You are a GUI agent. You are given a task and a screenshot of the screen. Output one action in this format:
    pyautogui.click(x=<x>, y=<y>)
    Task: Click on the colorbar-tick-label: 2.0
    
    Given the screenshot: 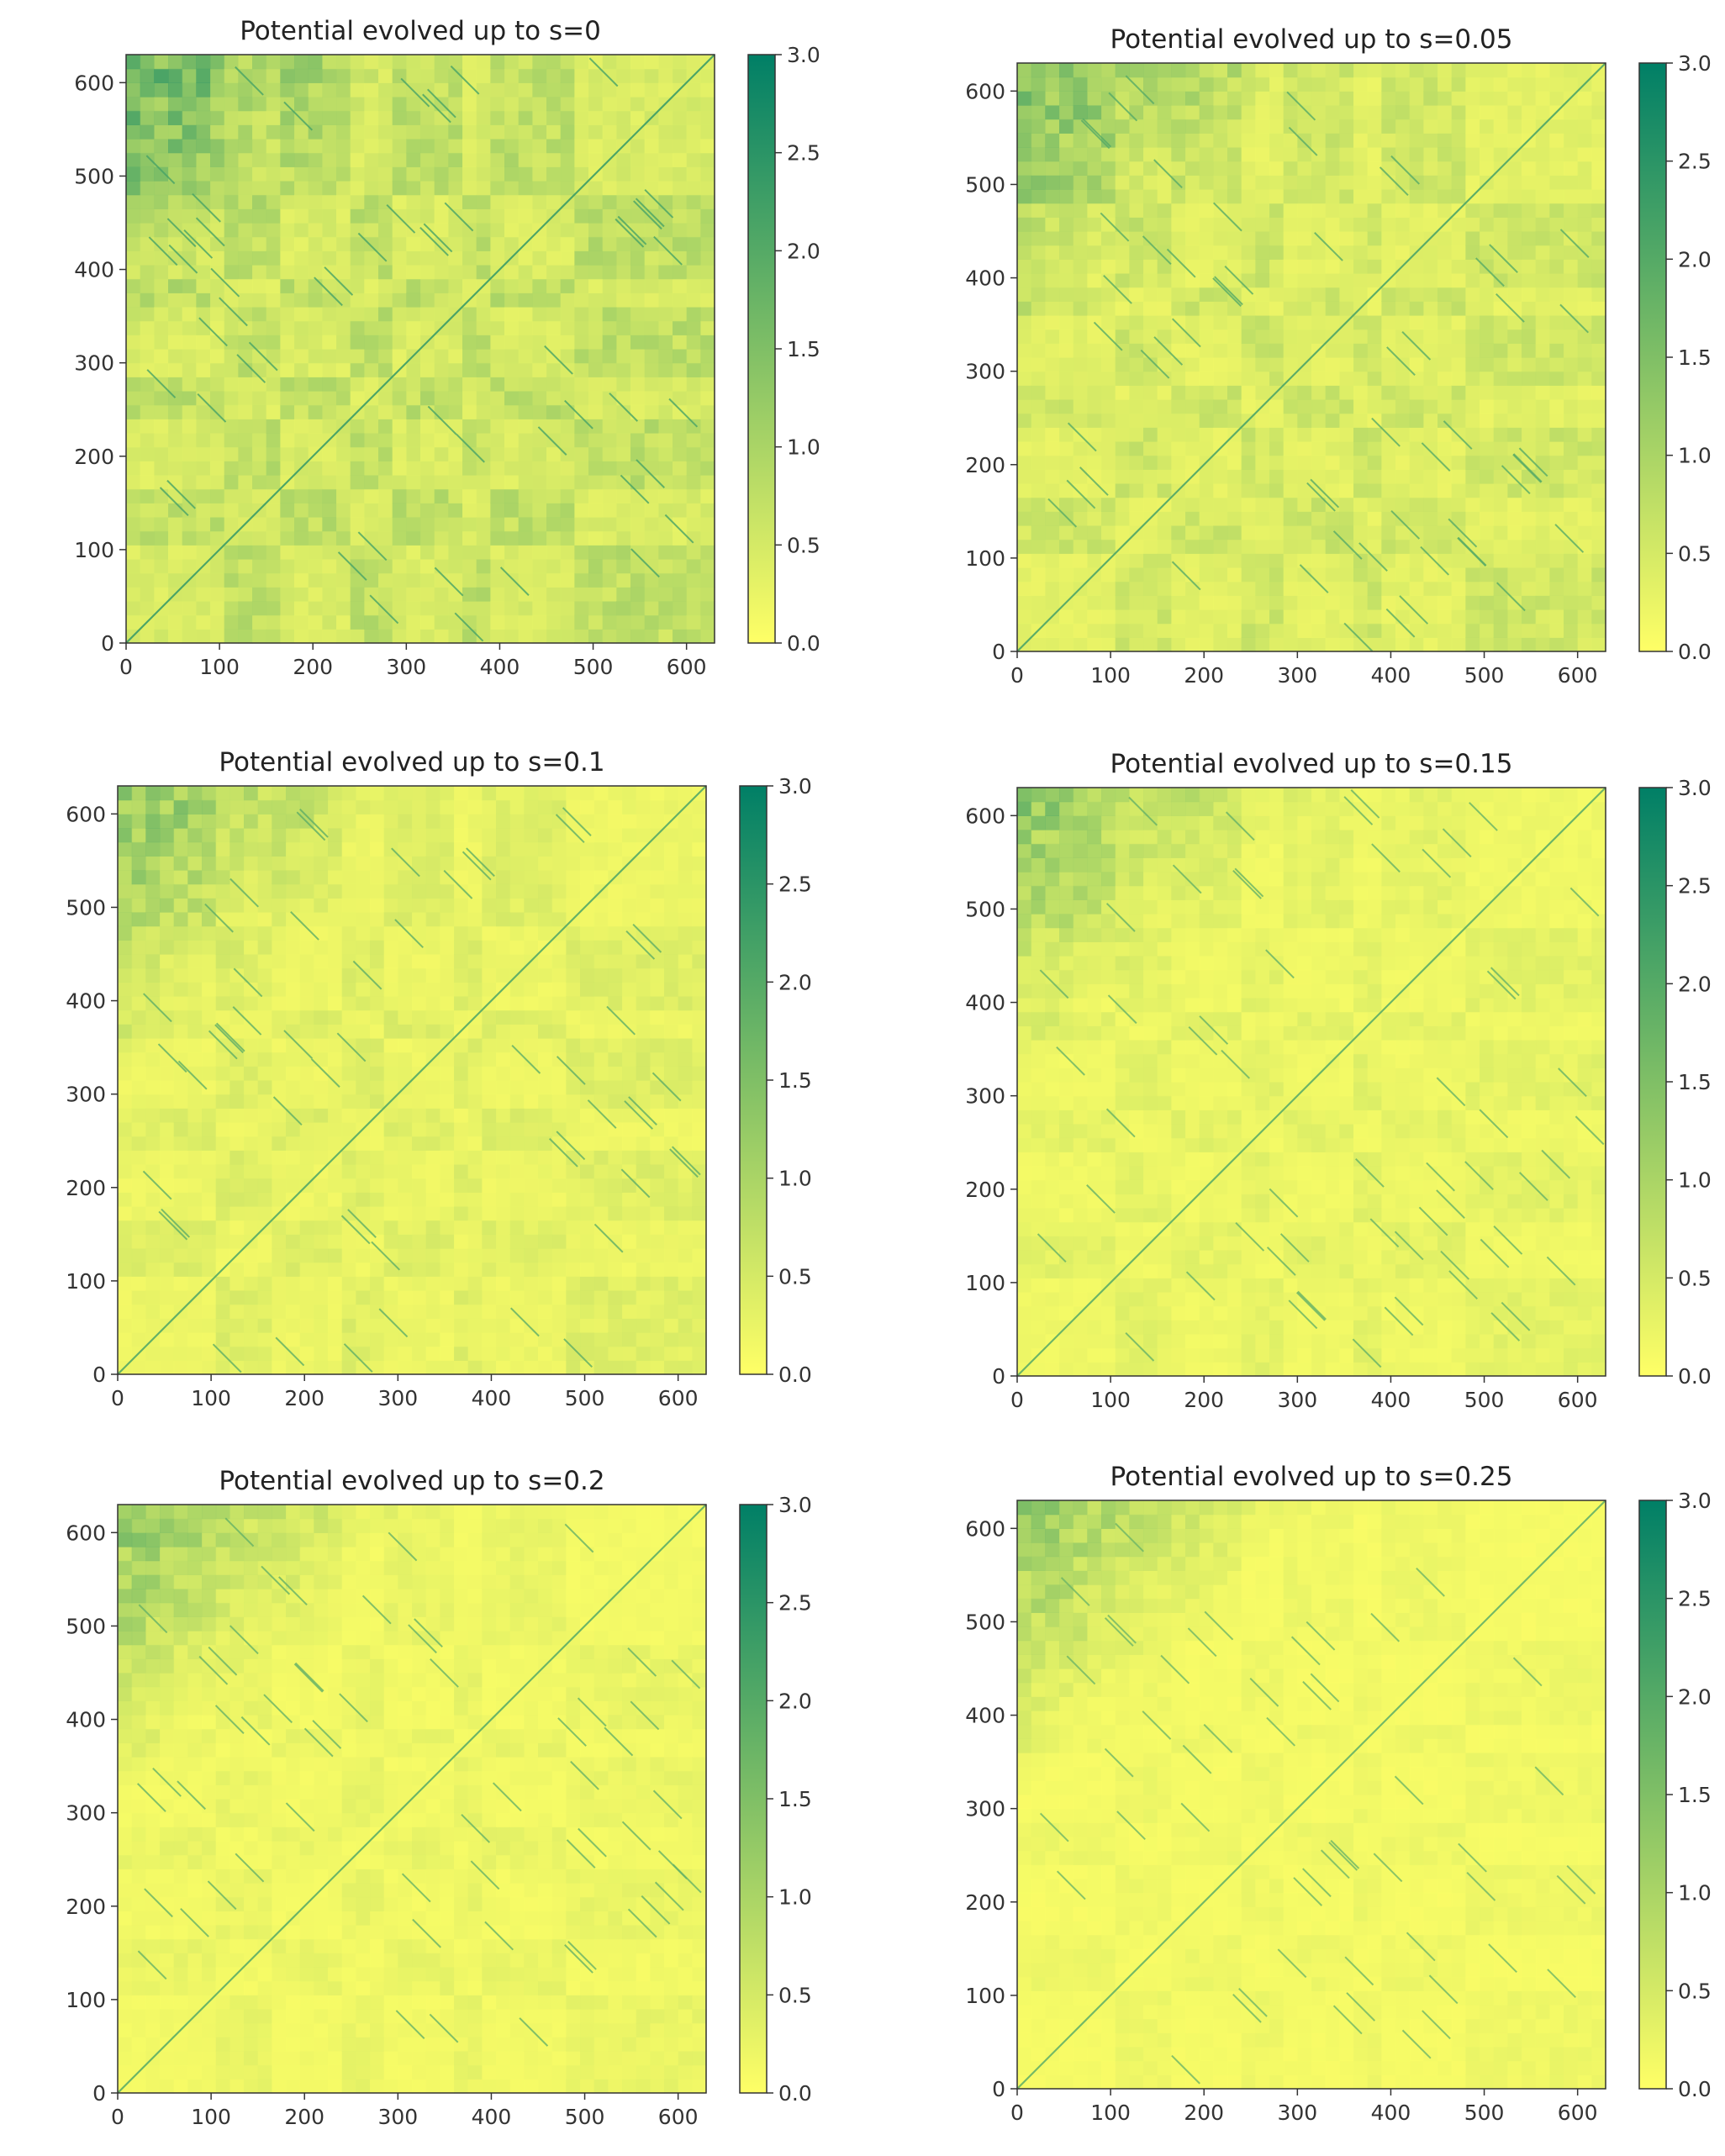 What is the action you would take?
    pyautogui.click(x=1695, y=259)
    